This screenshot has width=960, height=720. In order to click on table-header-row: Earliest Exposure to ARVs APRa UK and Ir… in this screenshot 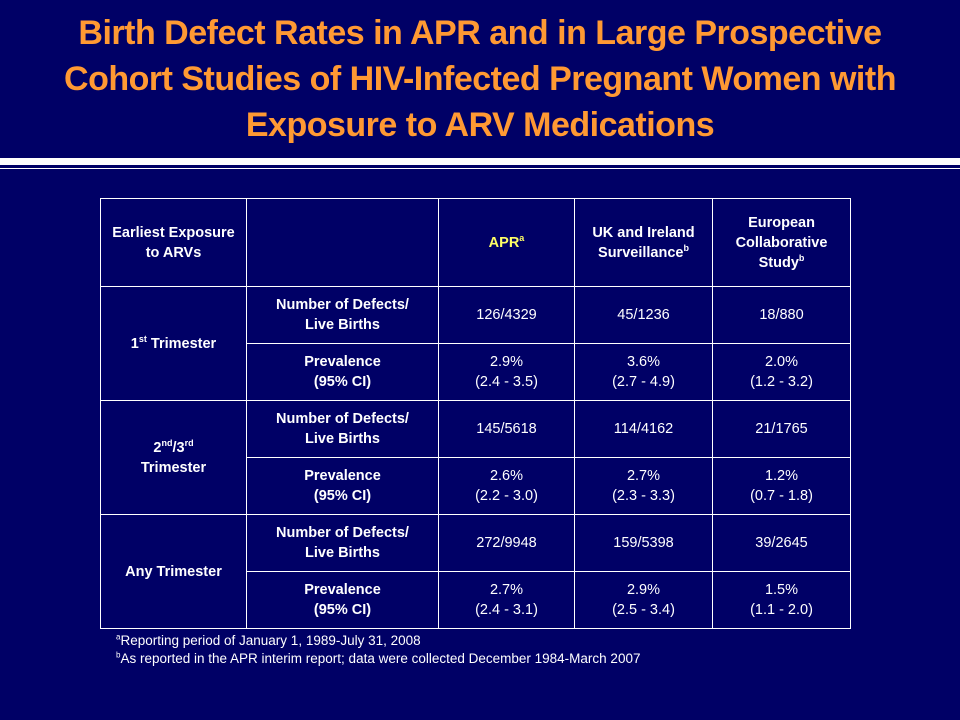, I will do `click(475, 242)`.